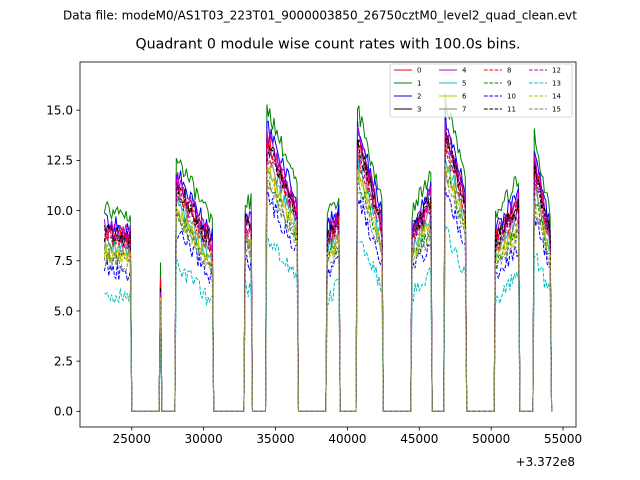  What do you see at coordinates (556, 97) in the screenshot?
I see `legend-label-14: 14` at bounding box center [556, 97].